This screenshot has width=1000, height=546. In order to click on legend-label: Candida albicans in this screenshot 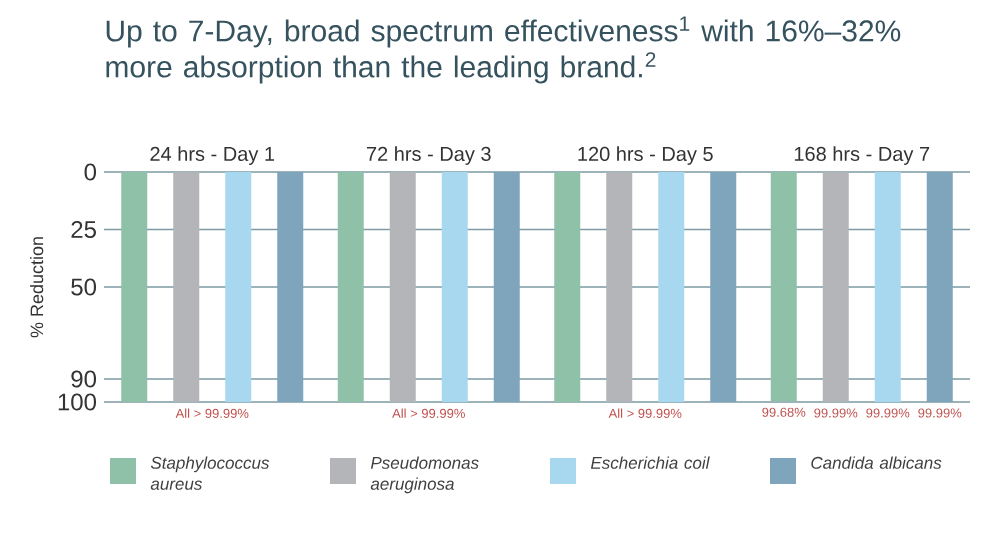, I will do `click(876, 462)`.